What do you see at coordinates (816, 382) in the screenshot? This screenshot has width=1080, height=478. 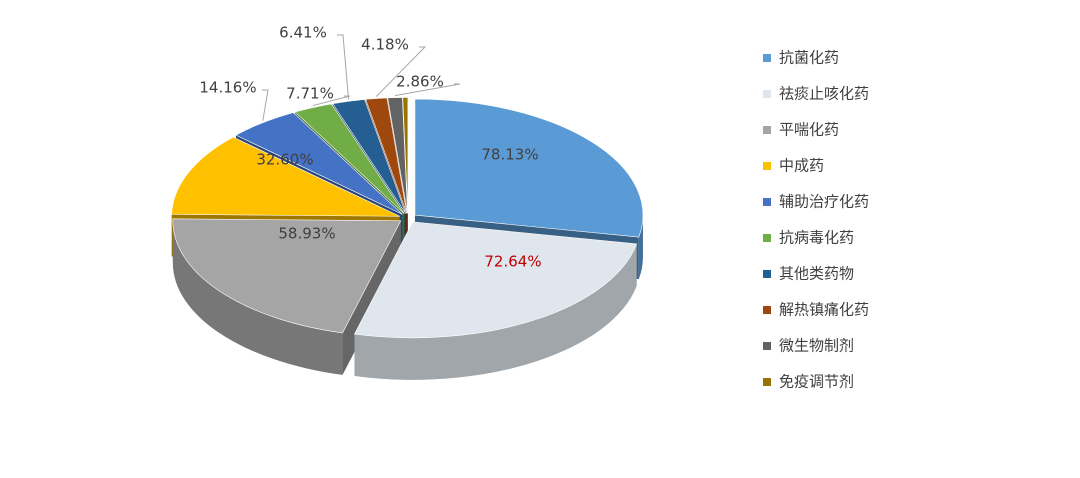 I see `legend-label: 免疫调节剂` at bounding box center [816, 382].